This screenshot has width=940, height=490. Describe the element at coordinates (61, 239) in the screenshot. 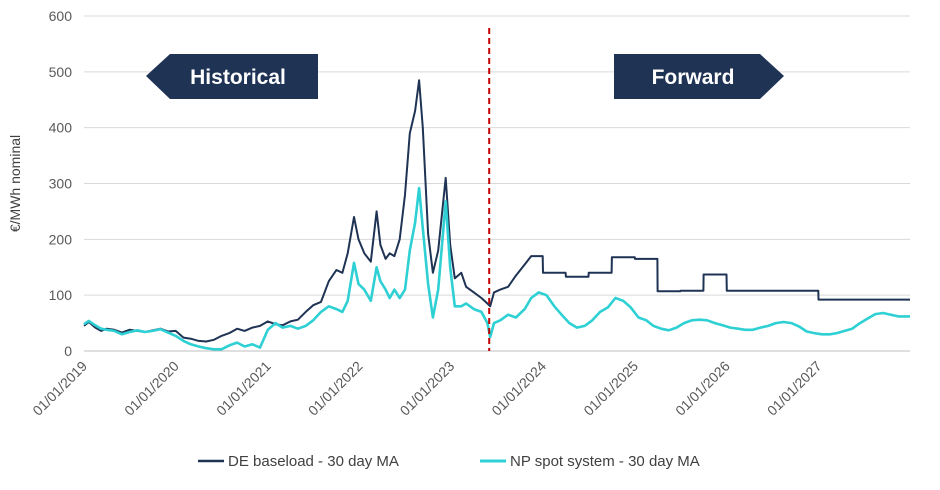

I see `y-tick-label: 200` at that location.